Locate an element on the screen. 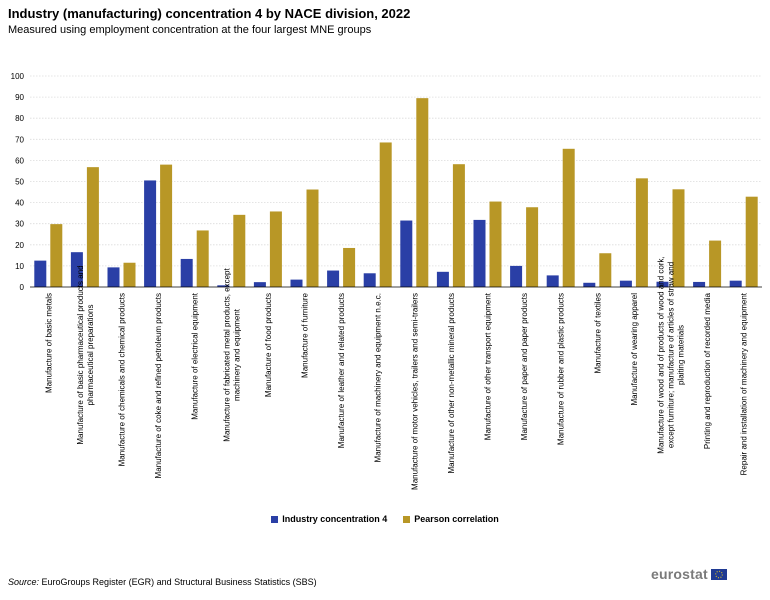 The image size is (770, 600). x-tick-label-line: plaiting materials is located at coordinates (681, 355).